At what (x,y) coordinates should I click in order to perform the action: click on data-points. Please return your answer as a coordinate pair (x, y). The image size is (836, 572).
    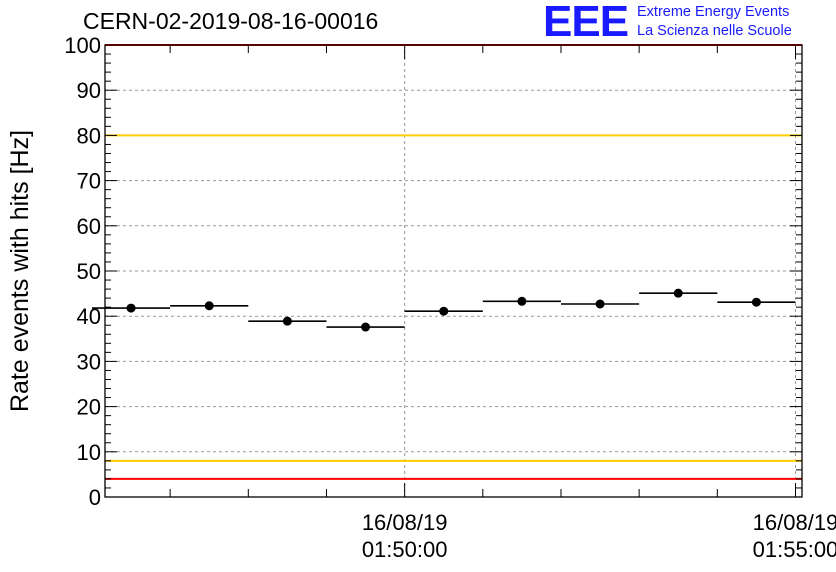
    Looking at the image, I should click on (443, 310).